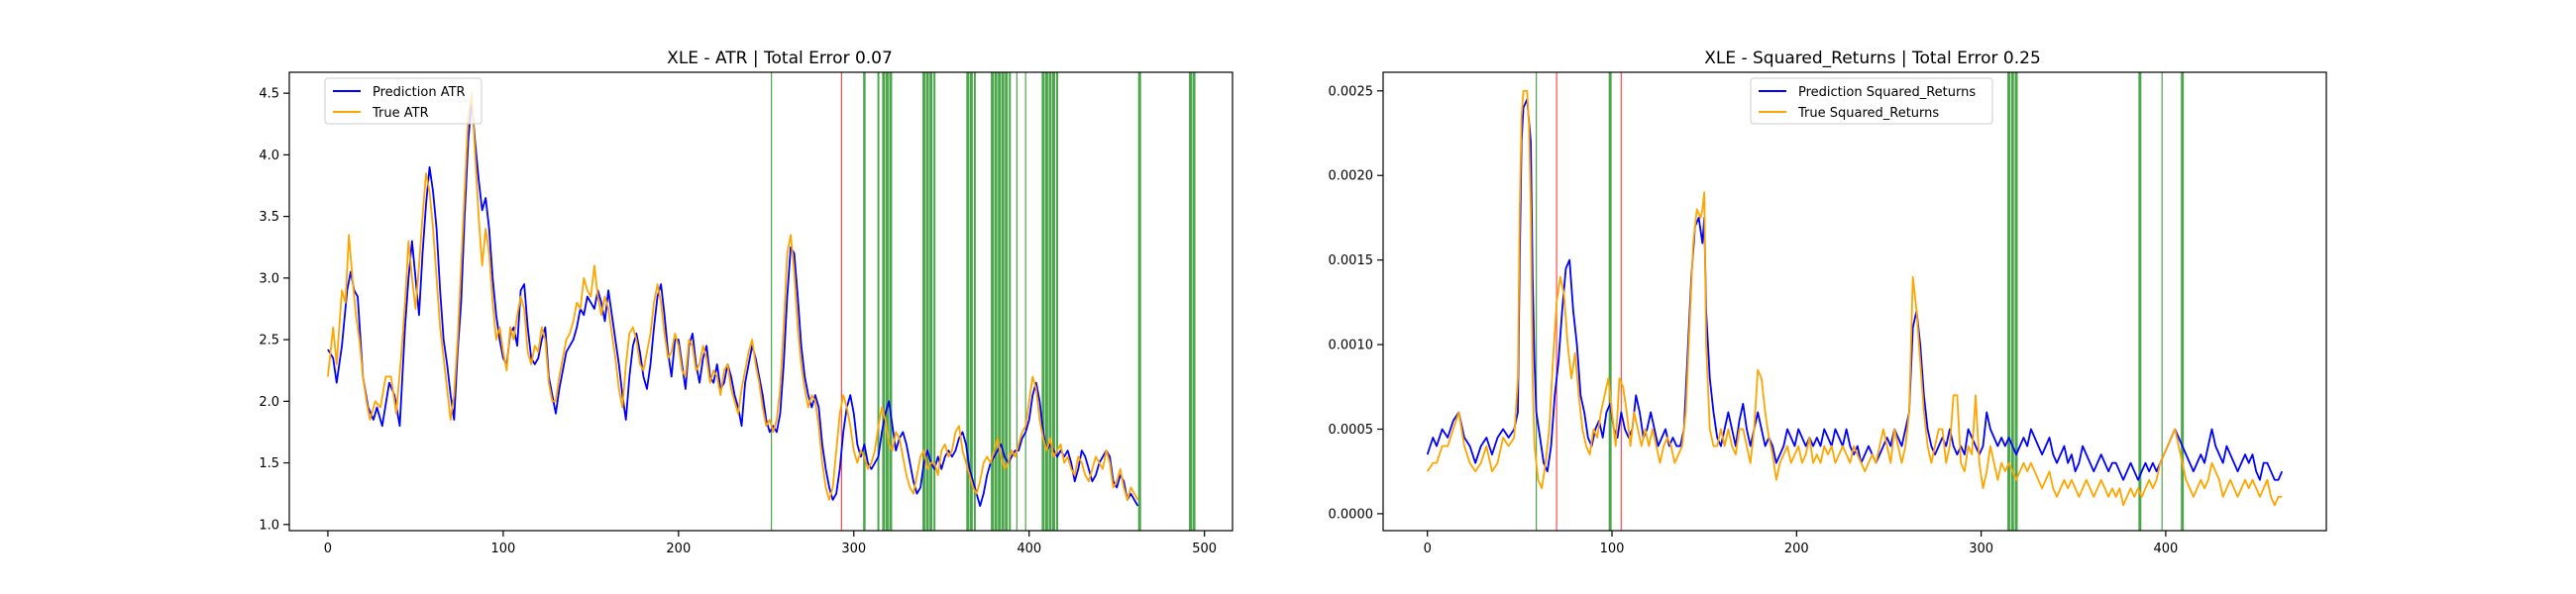  I want to click on x-axis: 0 100 200 300 400, so click(1801, 544).